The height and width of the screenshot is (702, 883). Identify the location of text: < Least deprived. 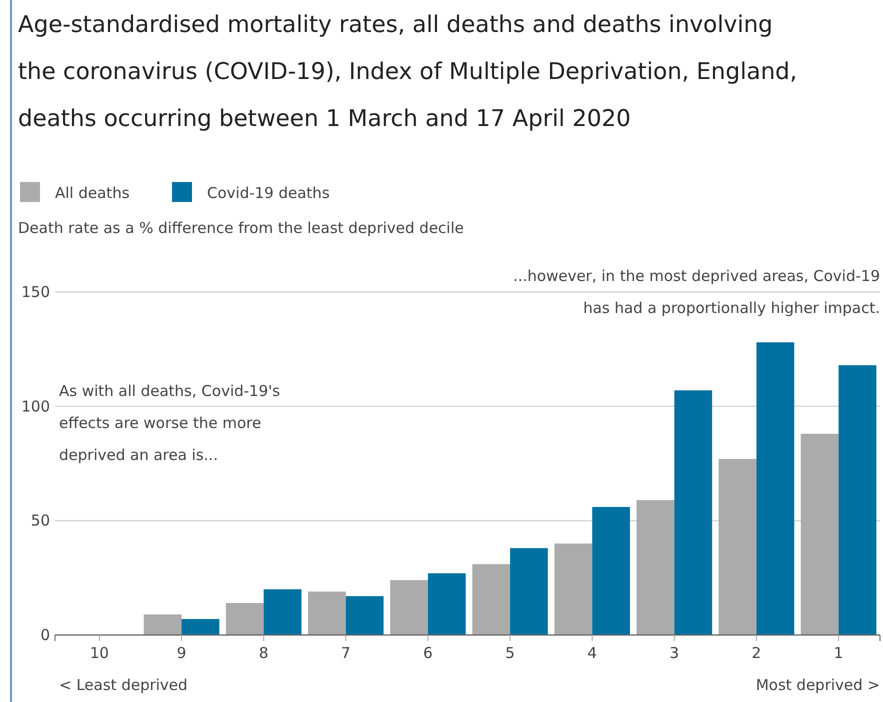
(123, 685).